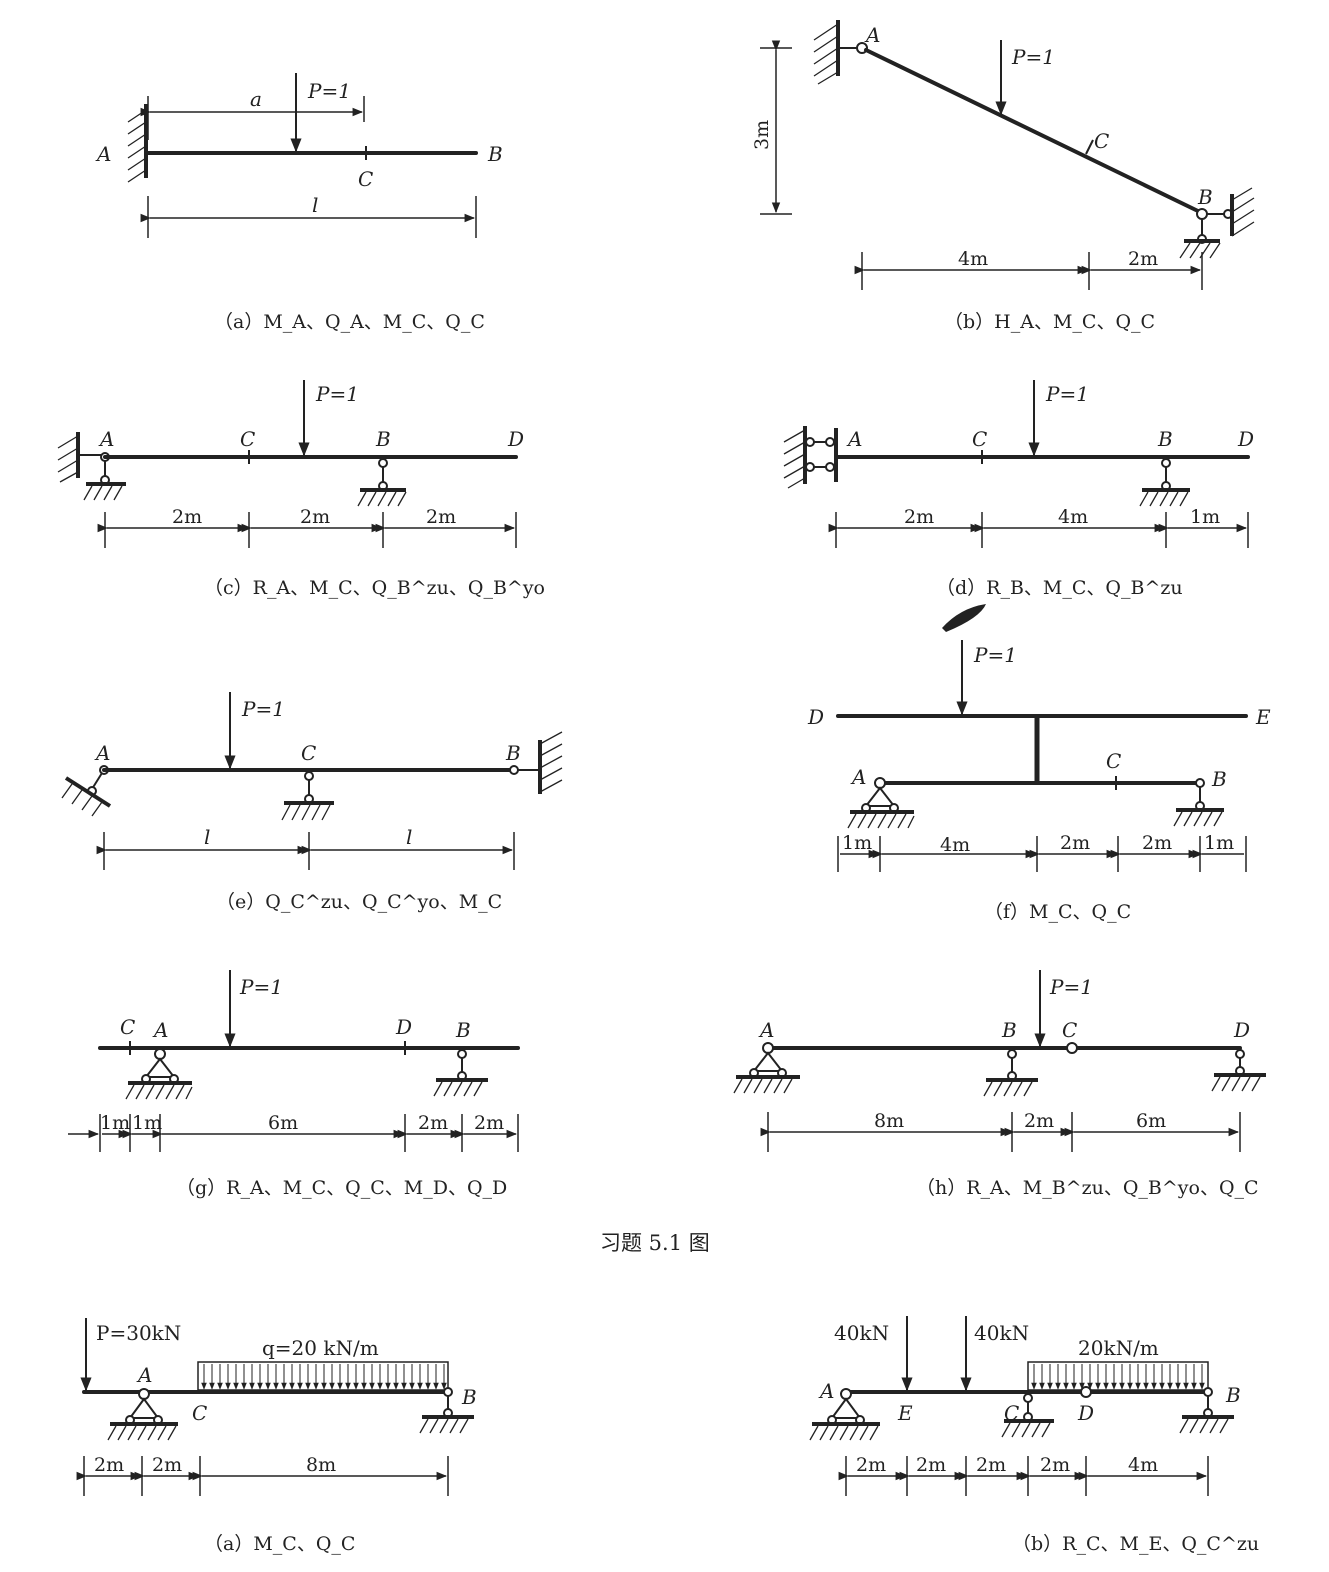 This screenshot has width=1329, height=1572. I want to click on figure-b: A P=1 C B 3m 4m 2m （b）H_A、M_C、Q_C, so click(1003, 176).